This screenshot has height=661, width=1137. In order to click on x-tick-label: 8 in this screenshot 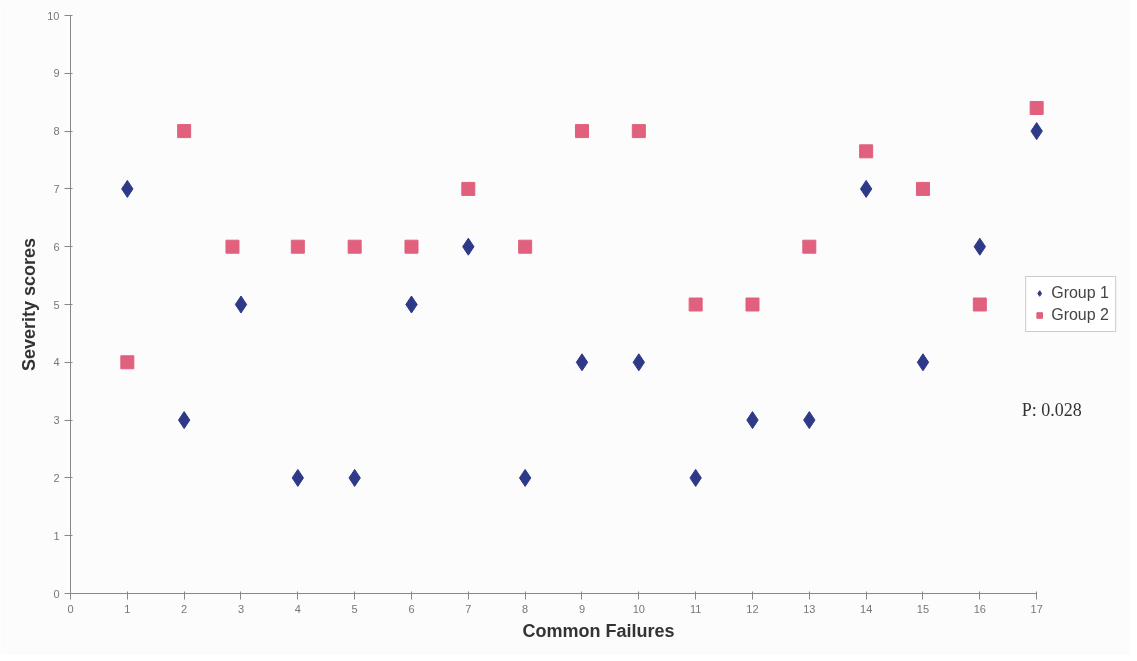, I will do `click(525, 608)`.